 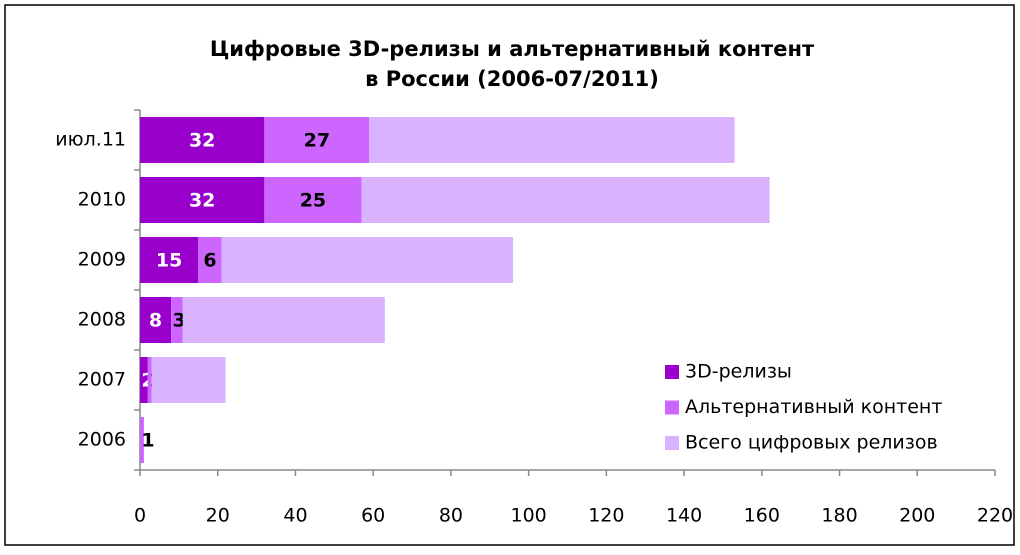 What do you see at coordinates (140, 516) in the screenshot?
I see `x-tick-label: 0` at bounding box center [140, 516].